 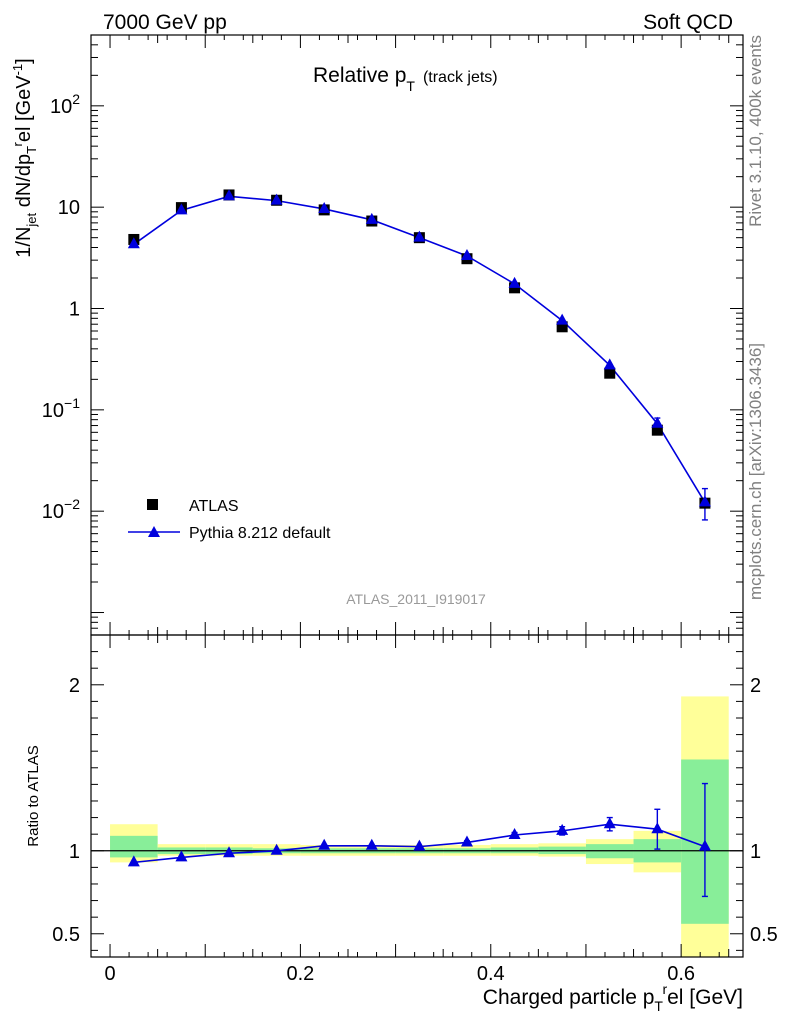 What do you see at coordinates (33, 795) in the screenshot?
I see `ratio-ylabel: Ratio to ATLAS` at bounding box center [33, 795].